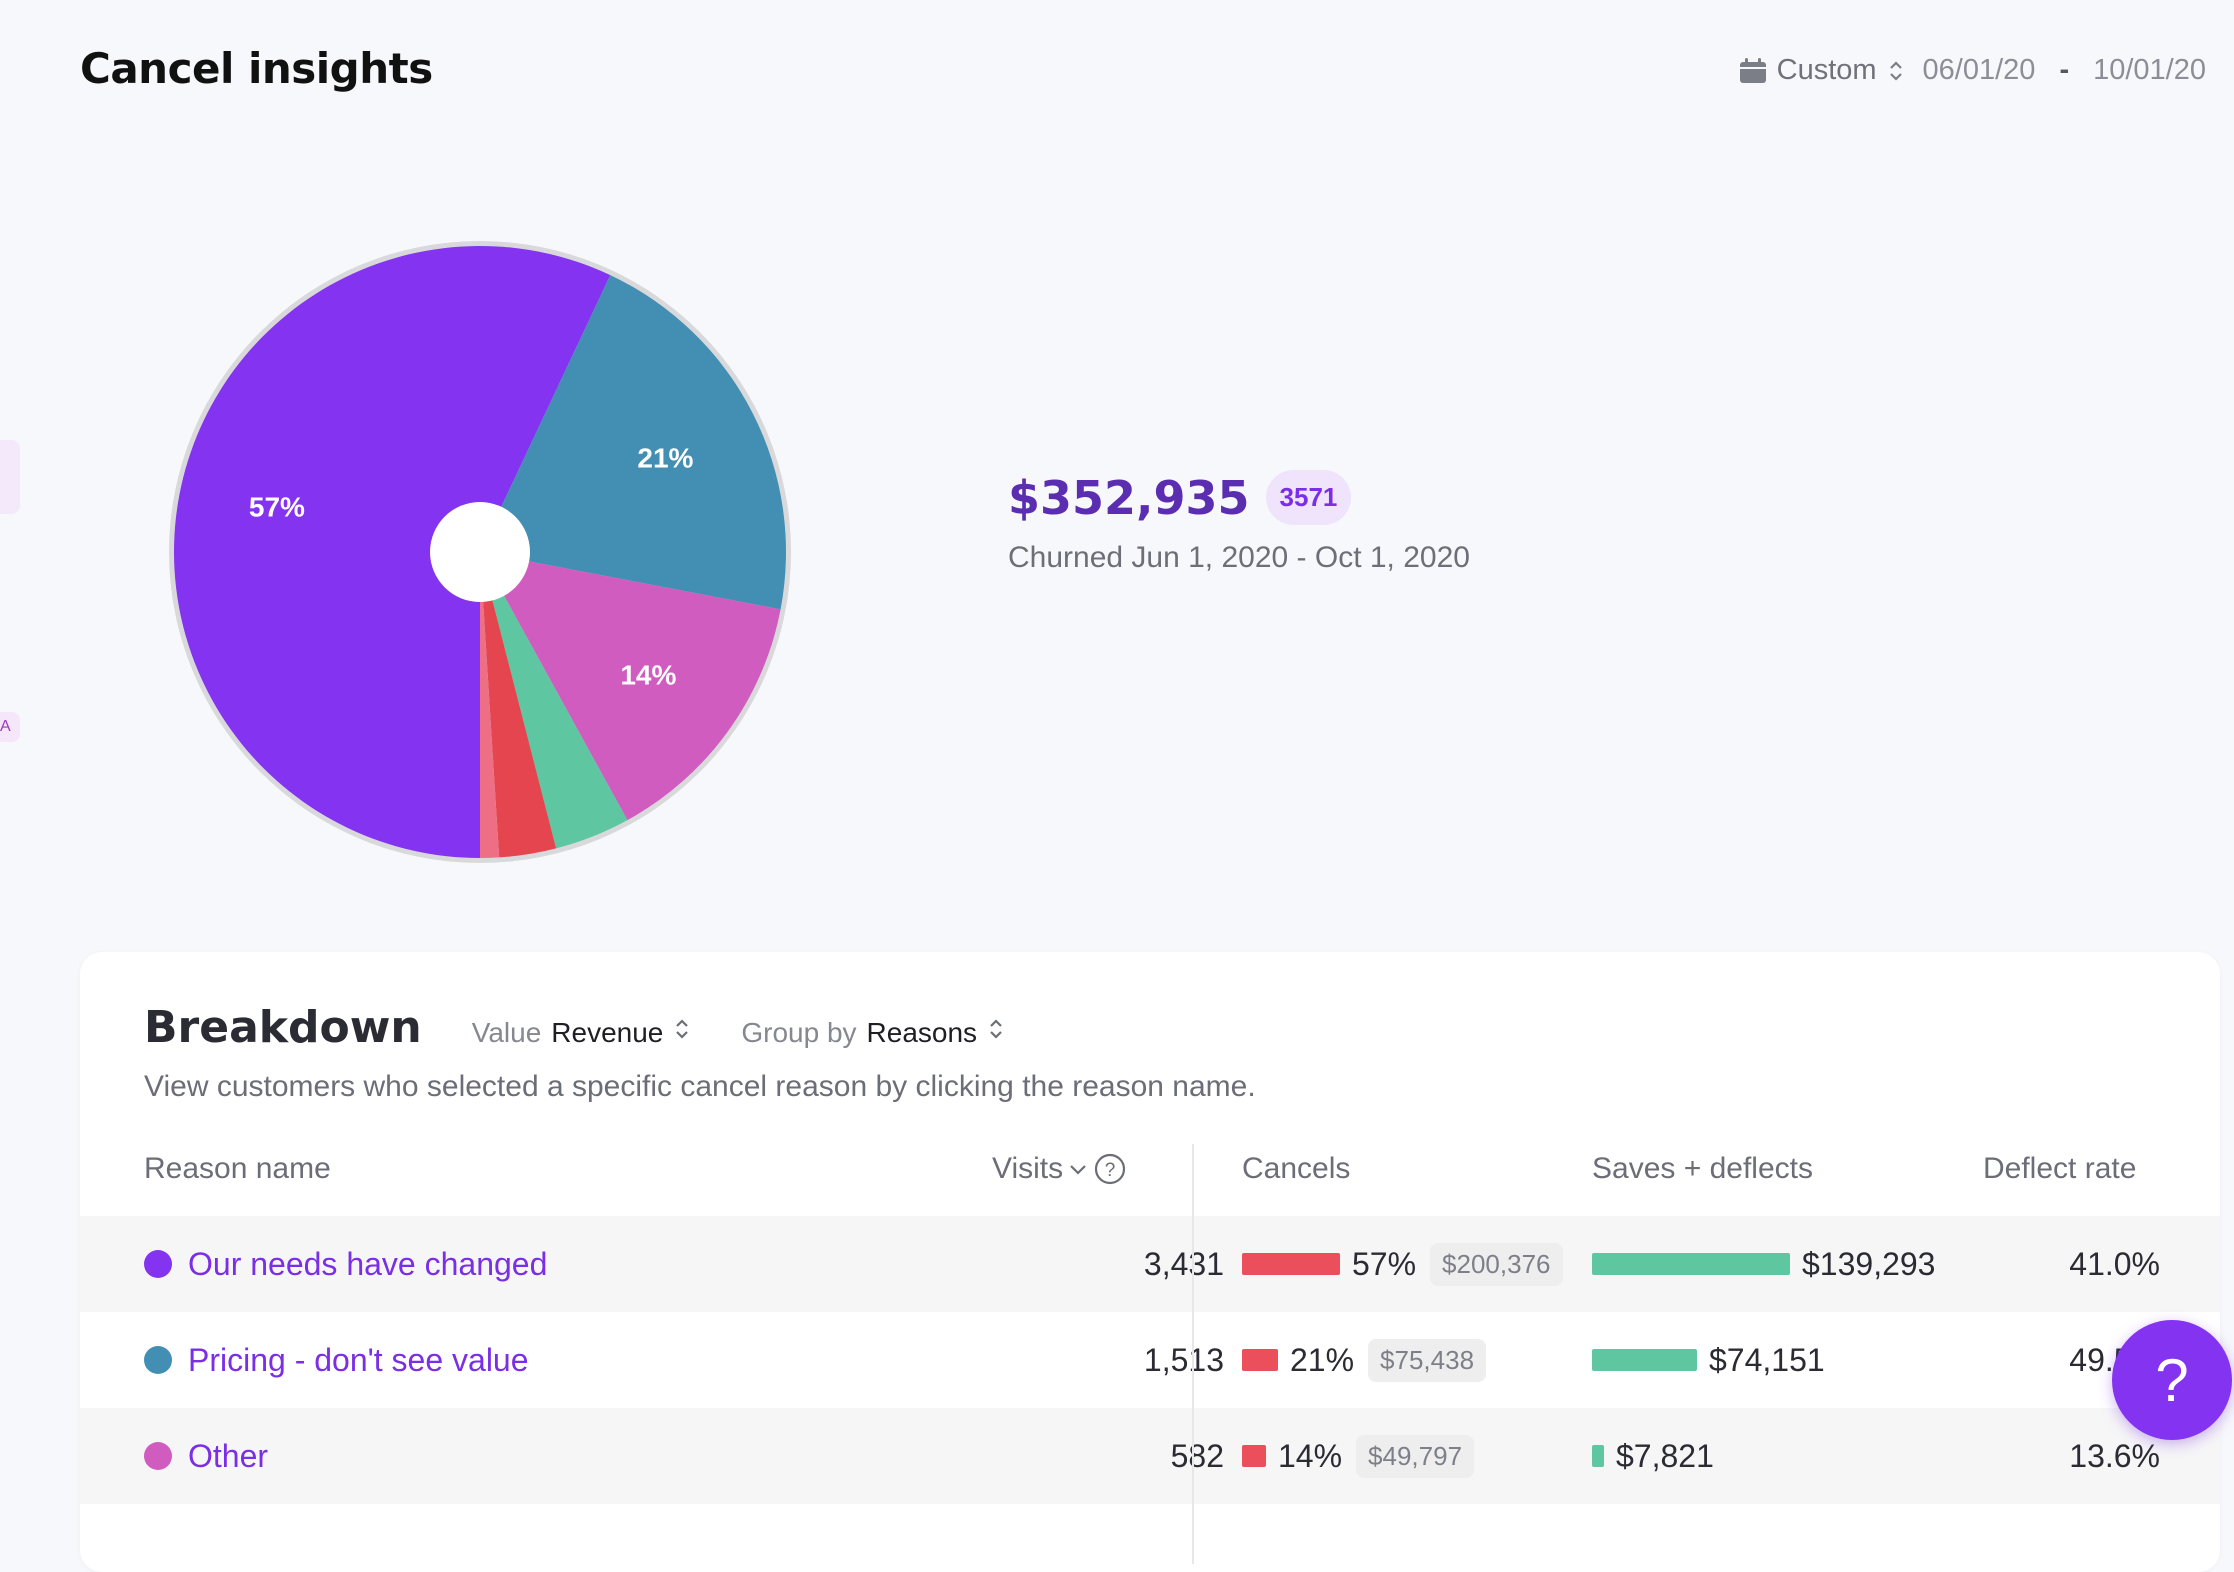  What do you see at coordinates (922, 1032) in the screenshot?
I see `group-by-value: Reasons` at bounding box center [922, 1032].